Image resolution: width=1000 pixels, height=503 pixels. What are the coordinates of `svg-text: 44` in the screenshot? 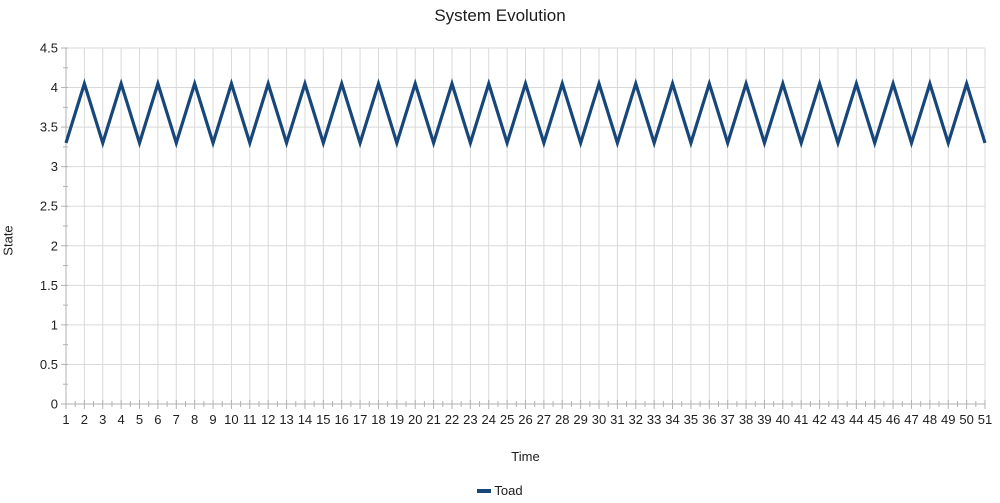 It's located at (856, 419).